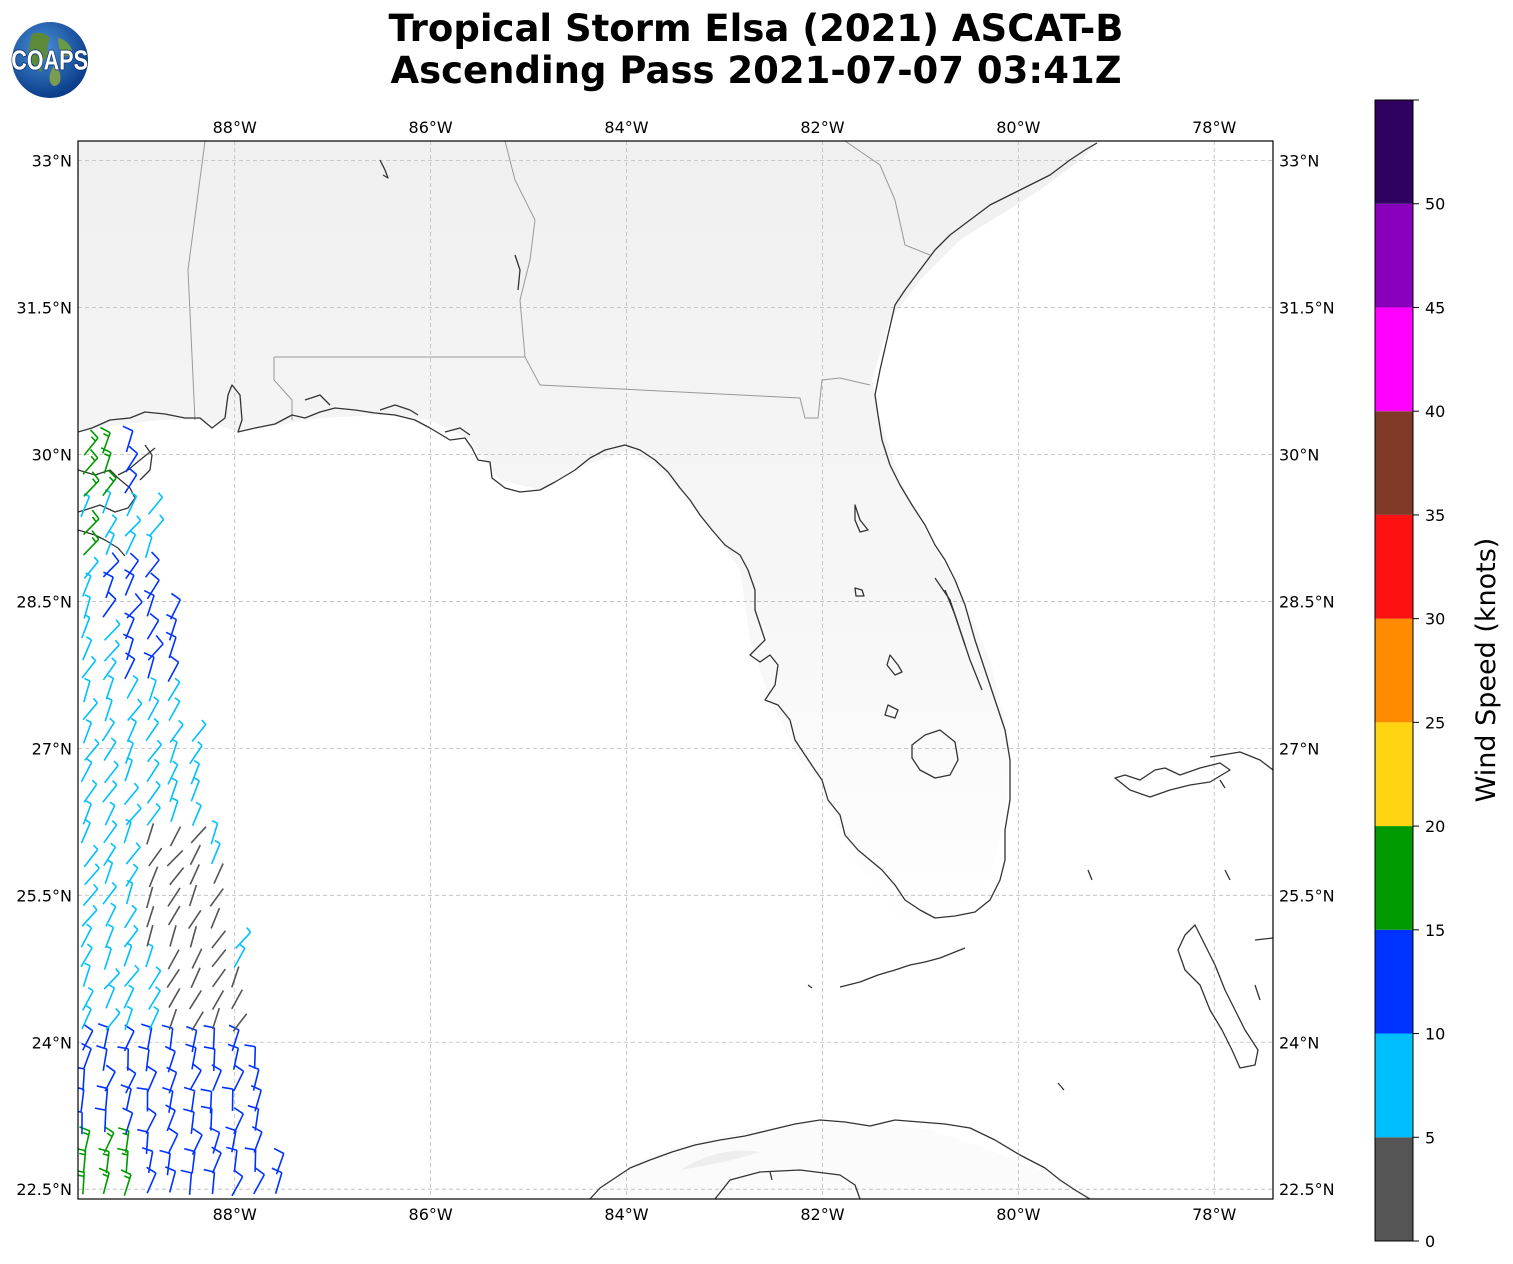 The image size is (1513, 1264). What do you see at coordinates (235, 1214) in the screenshot?
I see `lon-tick-label-bottom-0: 88°W` at bounding box center [235, 1214].